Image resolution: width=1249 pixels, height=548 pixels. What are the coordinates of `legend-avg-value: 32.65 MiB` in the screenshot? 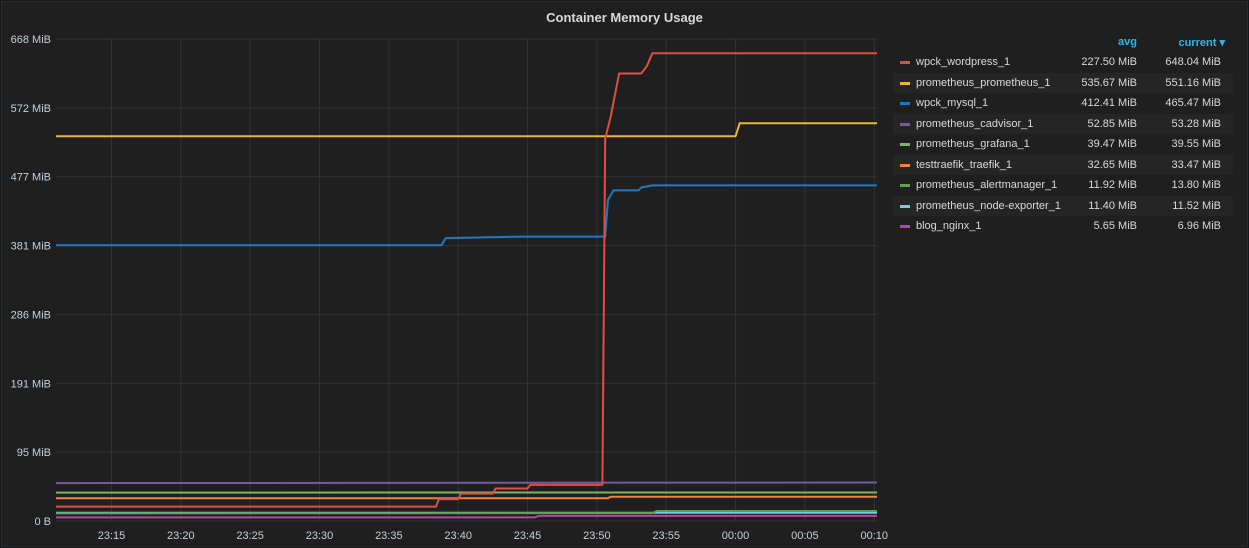 It's located at (1112, 164).